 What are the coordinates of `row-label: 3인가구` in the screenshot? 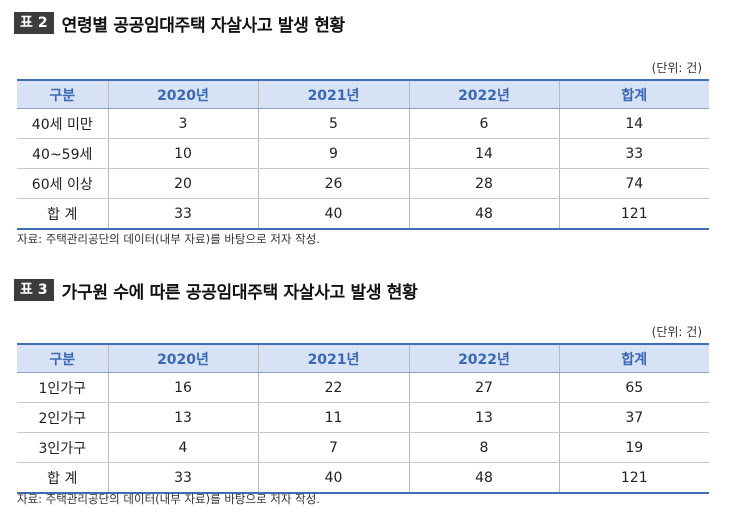 It's located at (62, 447).